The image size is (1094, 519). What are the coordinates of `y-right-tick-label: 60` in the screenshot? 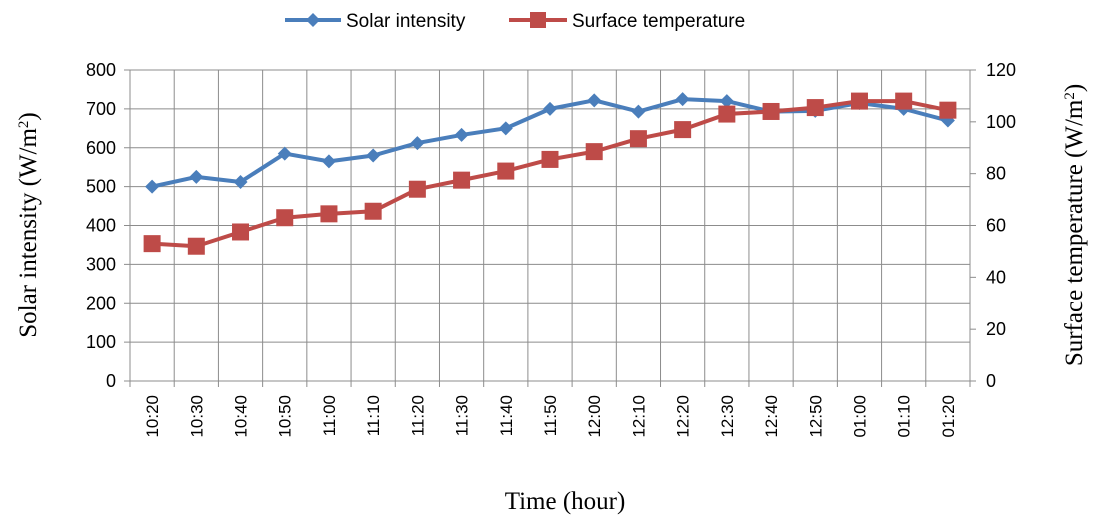 It's located at (996, 226).